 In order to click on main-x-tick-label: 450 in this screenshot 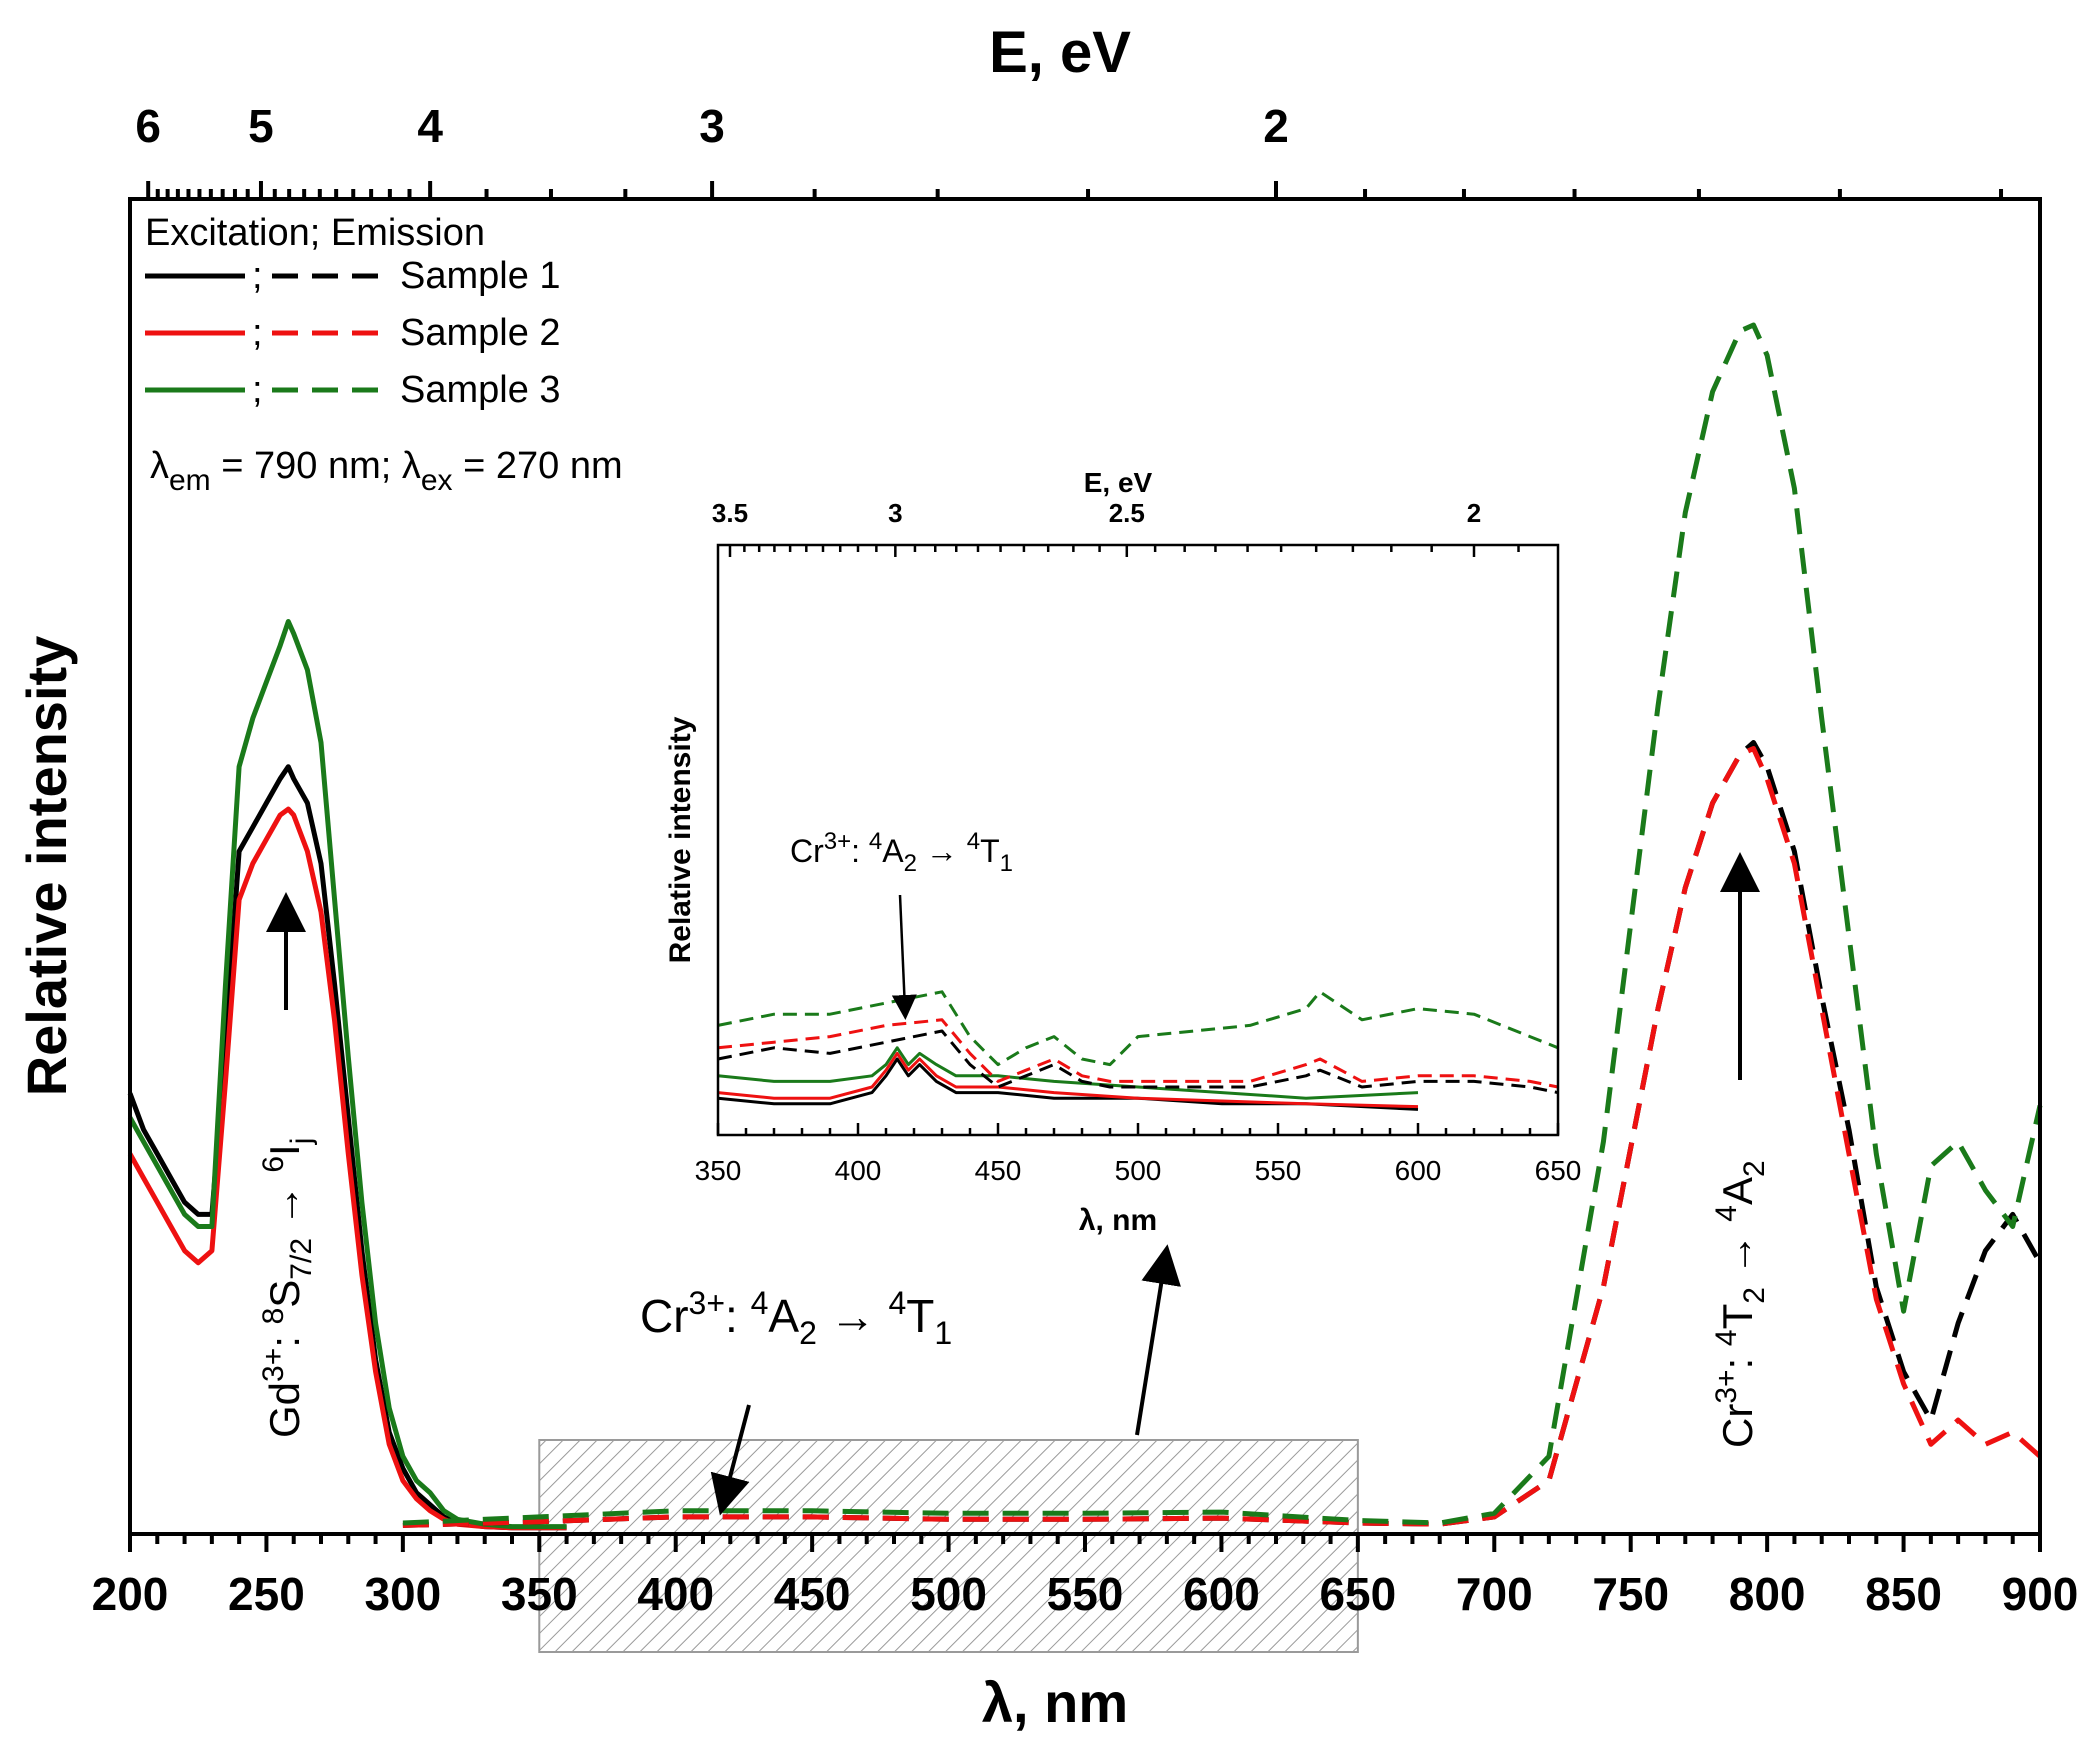, I will do `click(812, 1594)`.